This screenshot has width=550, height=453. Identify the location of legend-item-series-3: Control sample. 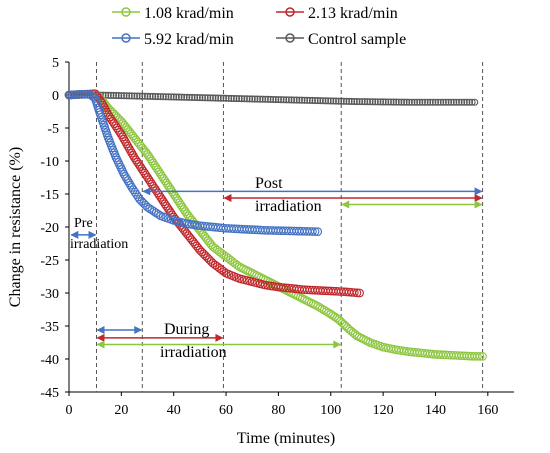
(341, 39).